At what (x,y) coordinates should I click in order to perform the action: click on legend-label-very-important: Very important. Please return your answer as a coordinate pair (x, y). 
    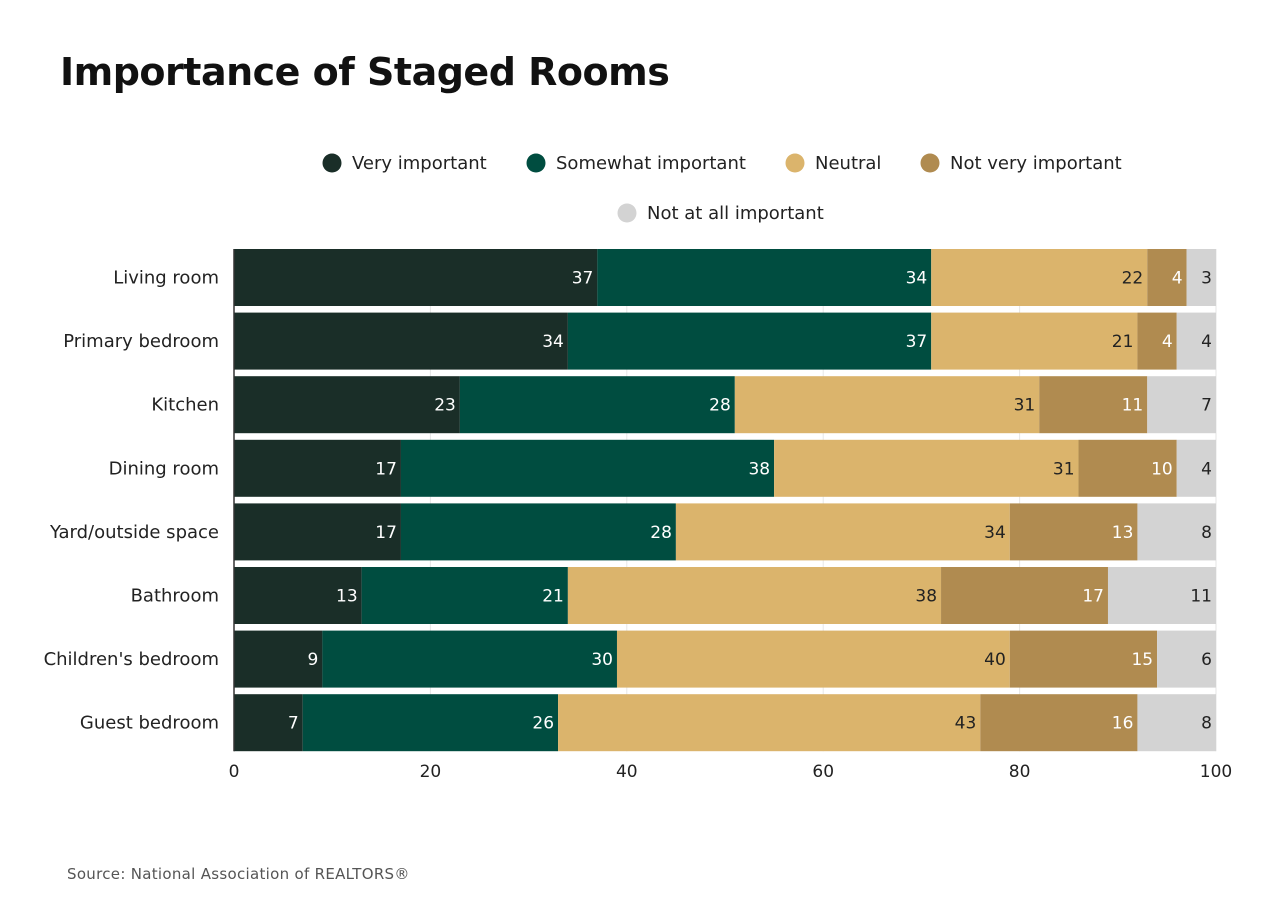
    Looking at the image, I should click on (419, 163).